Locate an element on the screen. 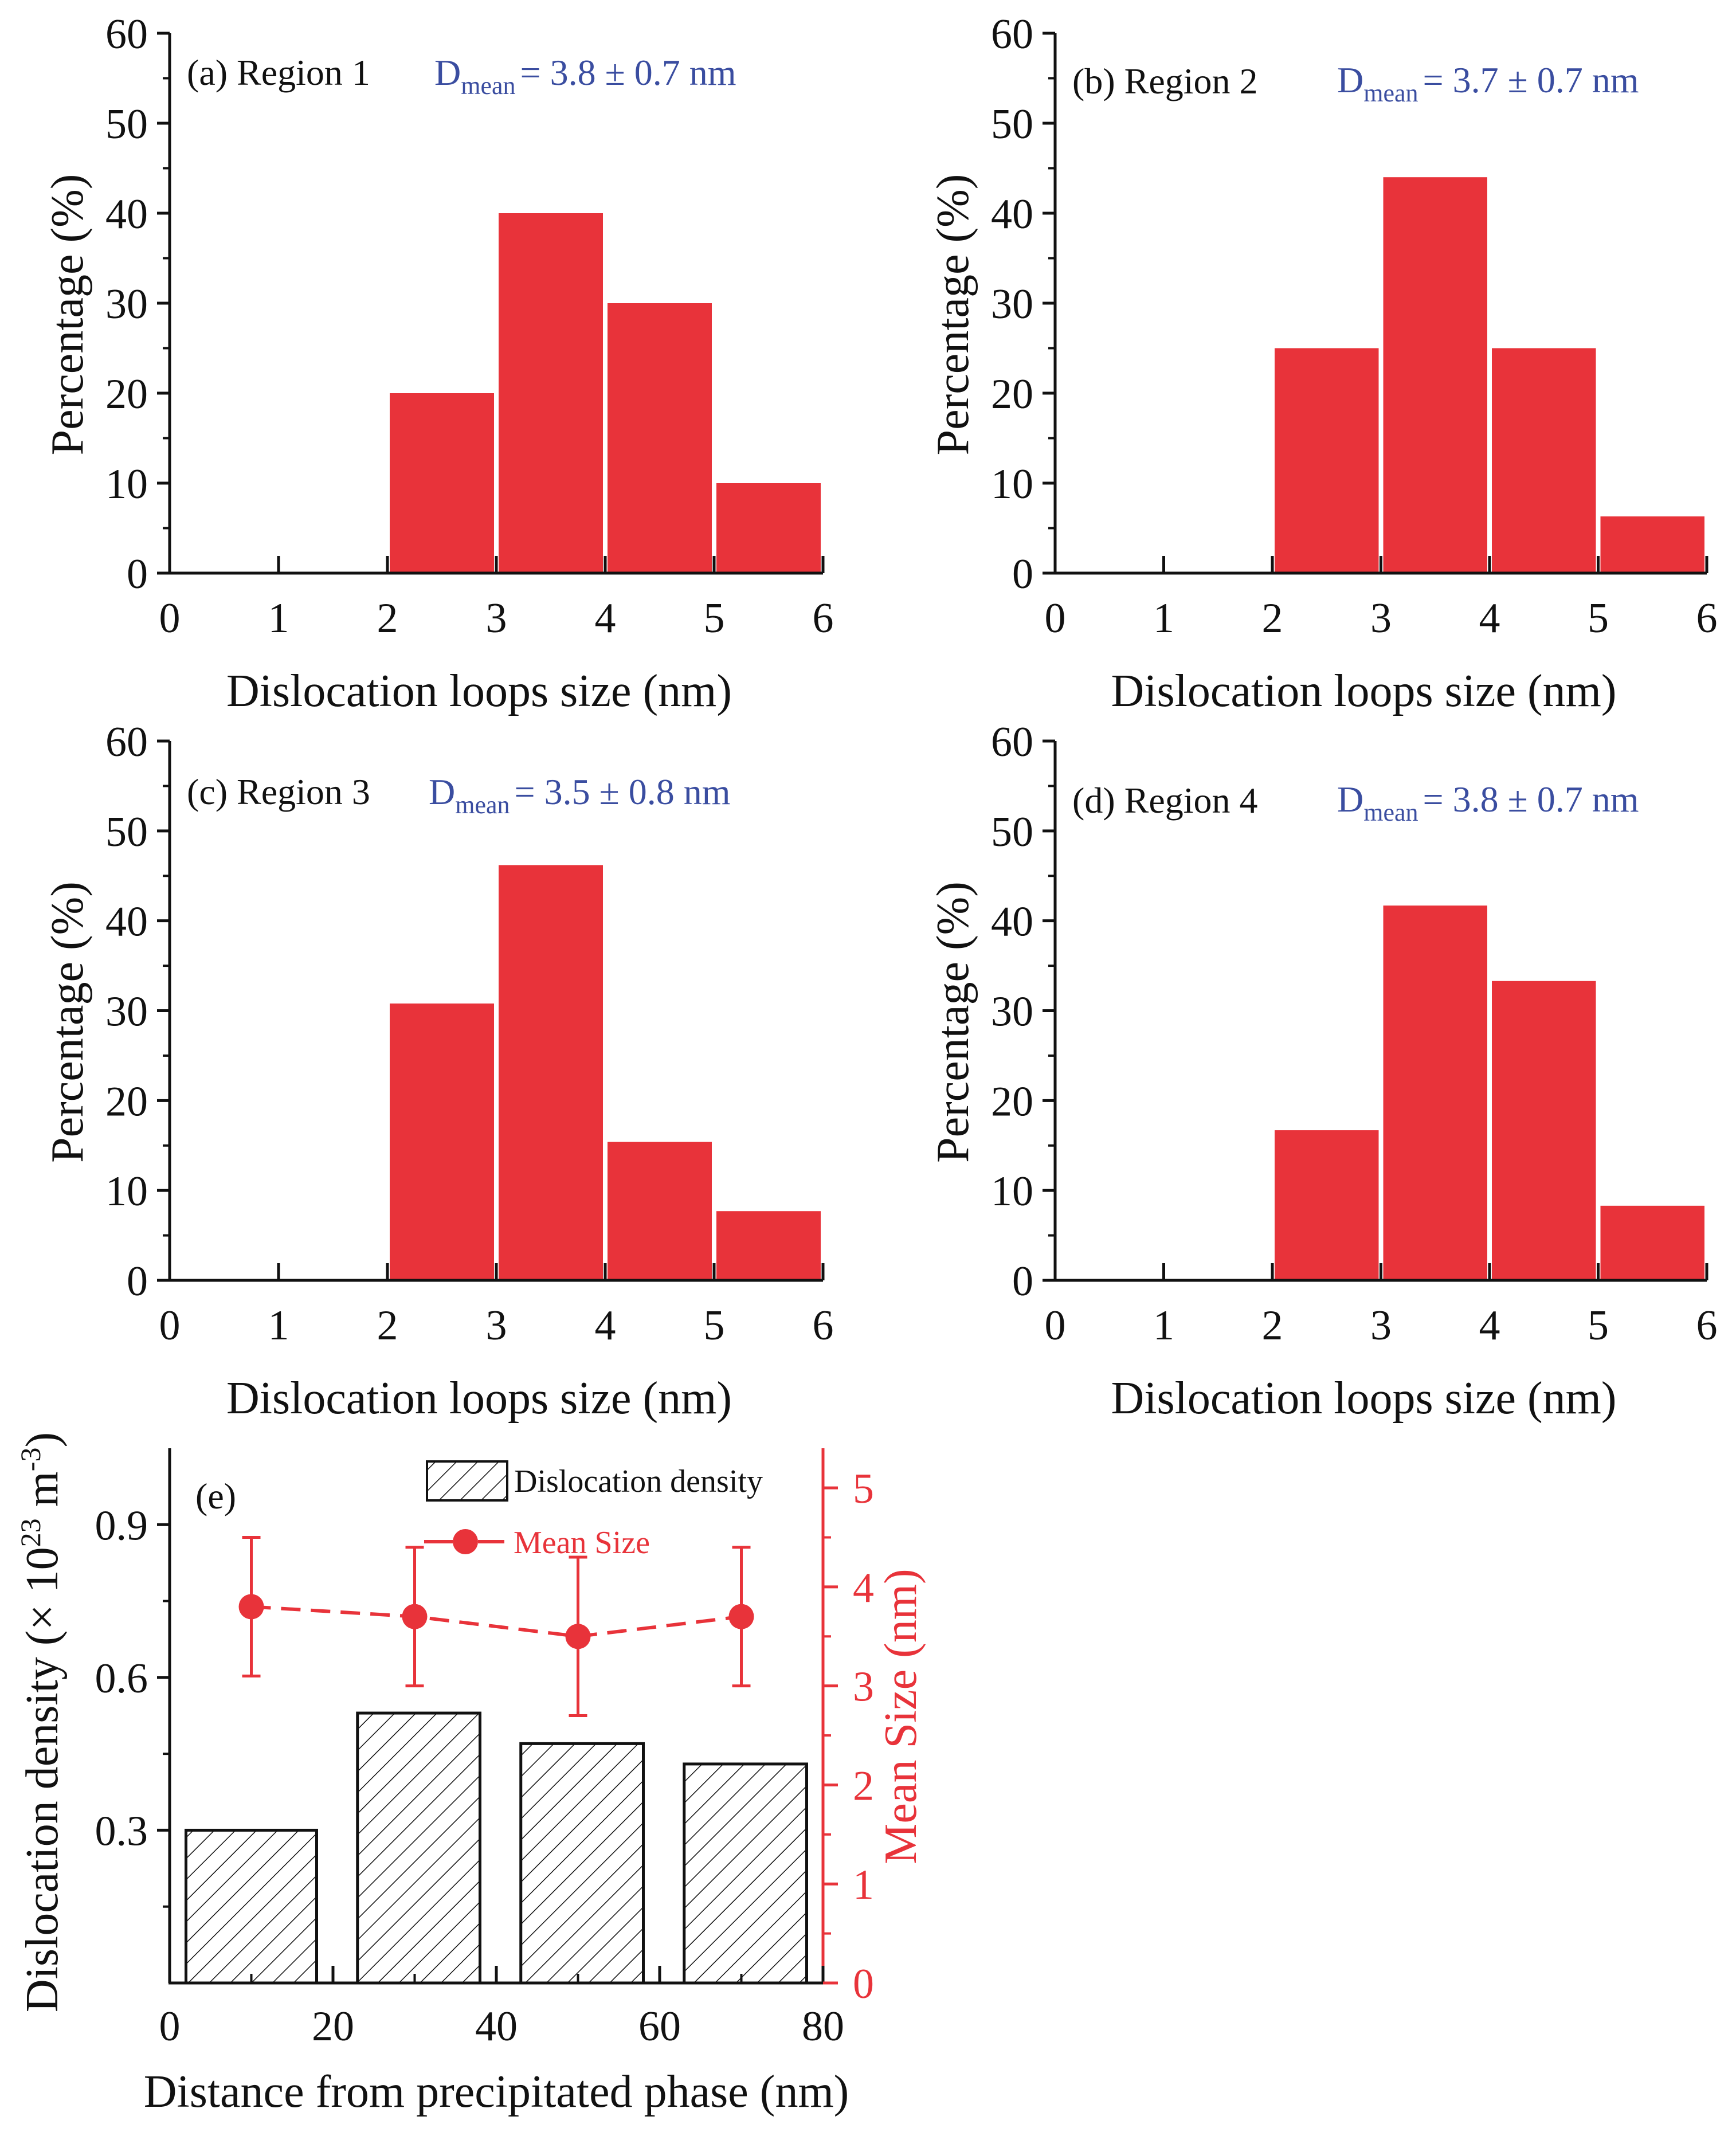 Image resolution: width=1736 pixels, height=2136 pixels. panel-label-d: (d) Region 4 is located at coordinates (1165, 801).